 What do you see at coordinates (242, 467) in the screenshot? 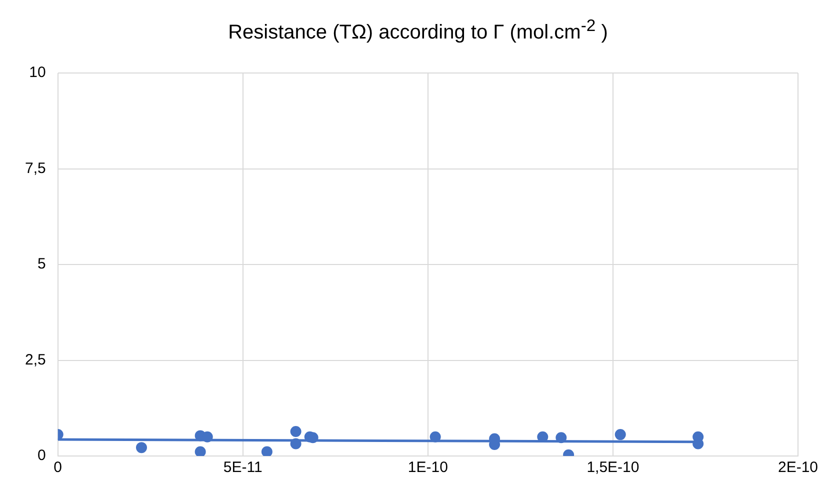
I see `x-tick-label: 5E-11` at bounding box center [242, 467].